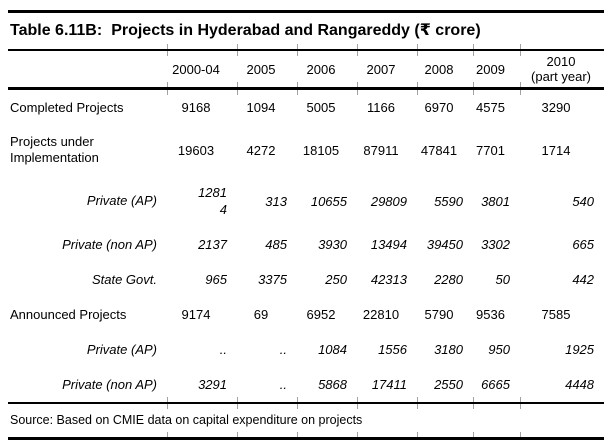  What do you see at coordinates (388, 244) in the screenshot?
I see `cell-value: 13494` at bounding box center [388, 244].